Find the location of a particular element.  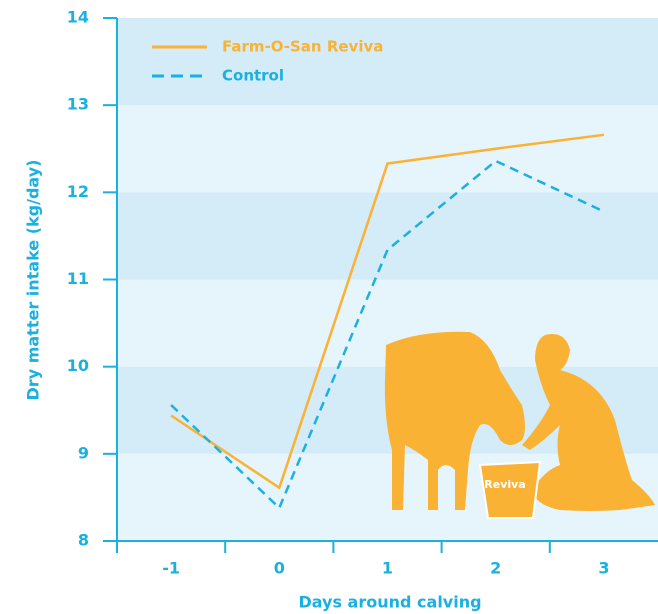

legend-label: Farm-O-San Reviva is located at coordinates (302, 47).